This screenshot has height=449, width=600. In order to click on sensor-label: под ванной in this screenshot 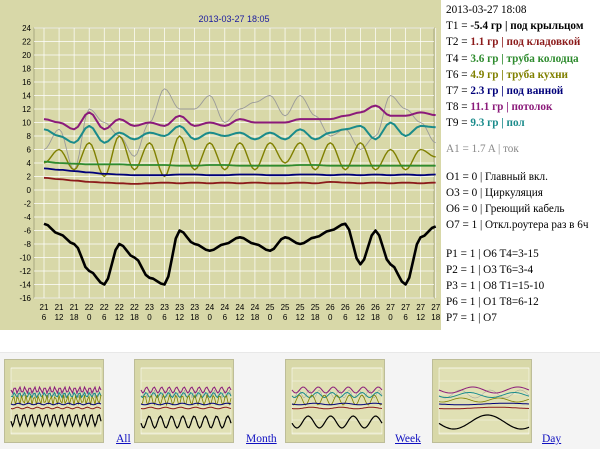, I will do `click(535, 91)`.